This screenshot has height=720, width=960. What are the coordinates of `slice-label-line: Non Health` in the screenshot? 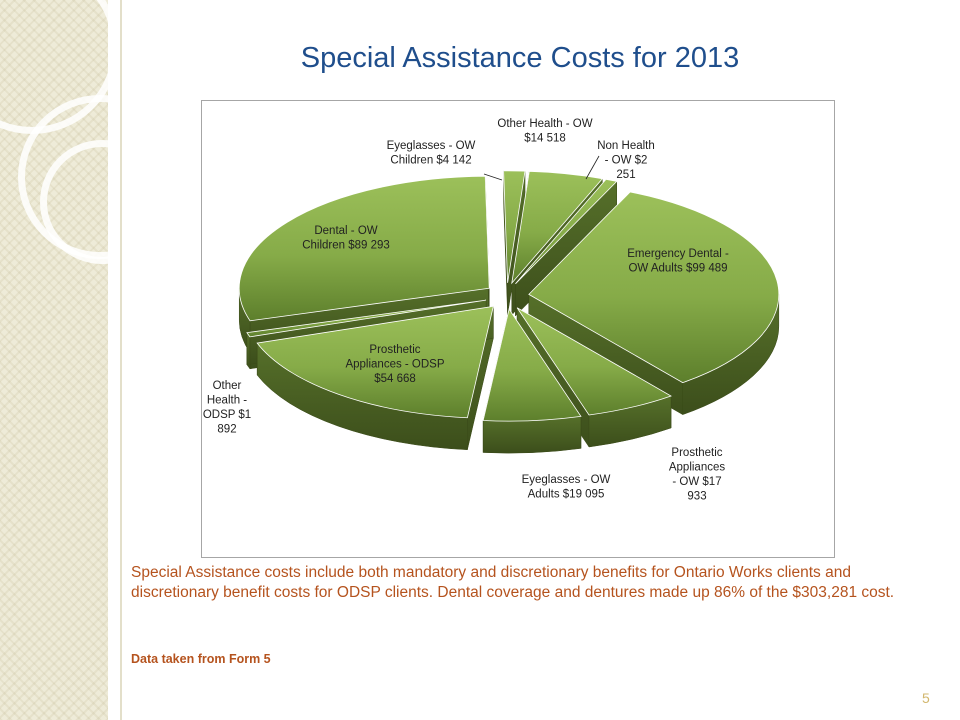 It's located at (626, 146).